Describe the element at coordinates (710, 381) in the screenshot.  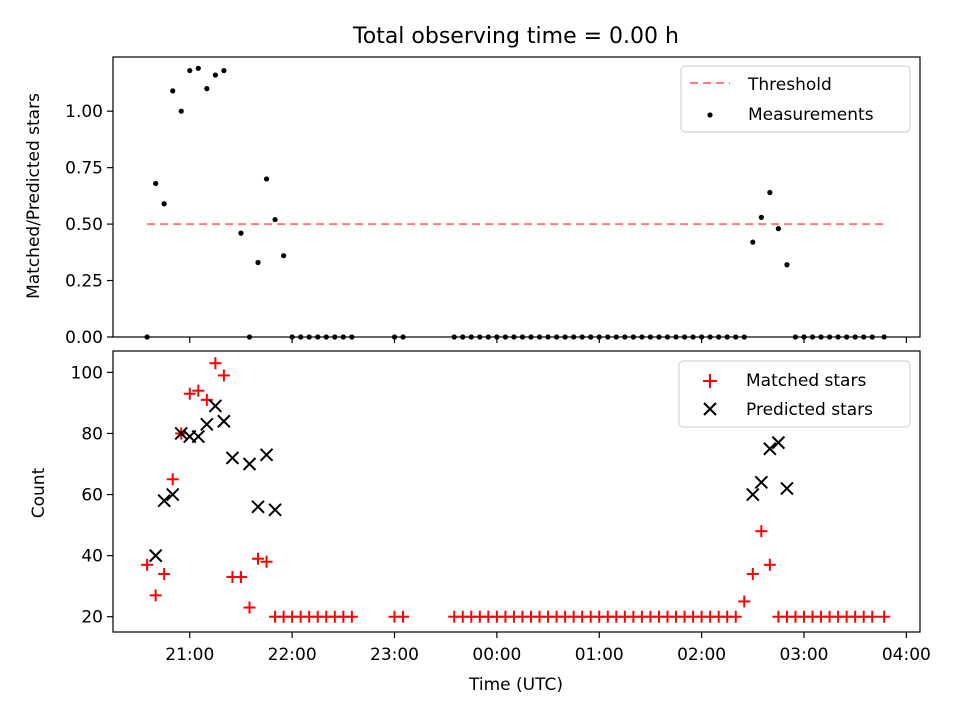
I see `legend-matched-swatch` at that location.